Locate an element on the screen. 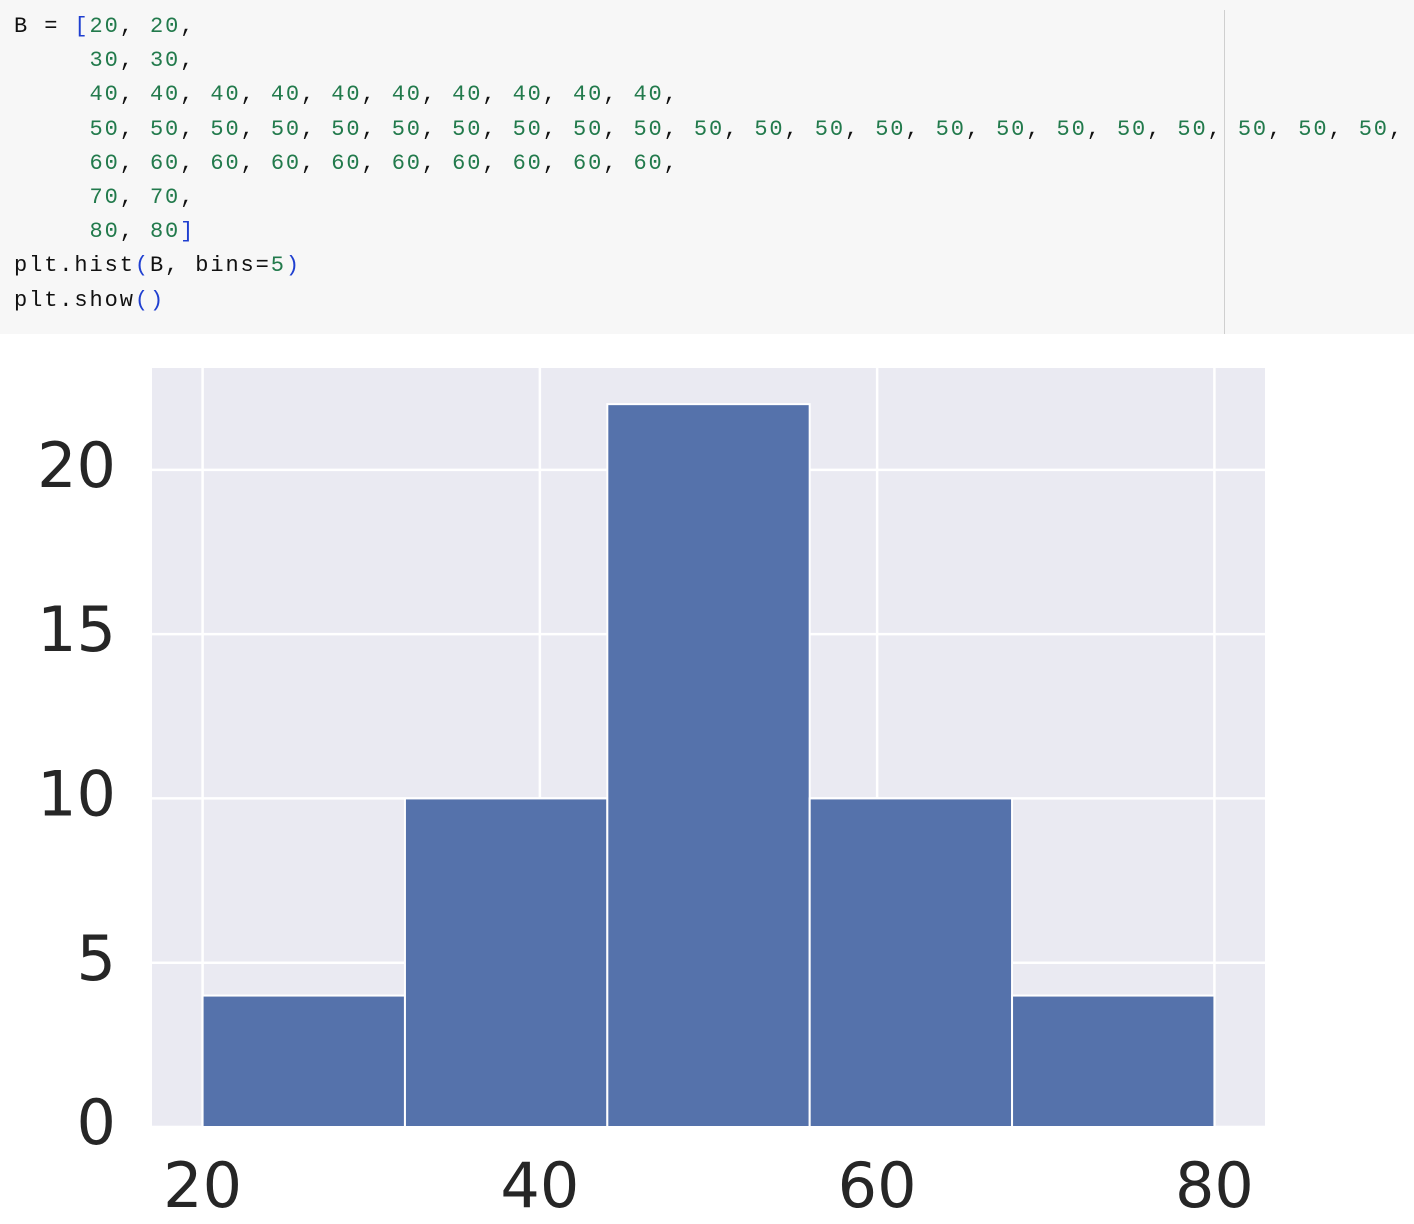  code-token: B = is located at coordinates (44, 26).